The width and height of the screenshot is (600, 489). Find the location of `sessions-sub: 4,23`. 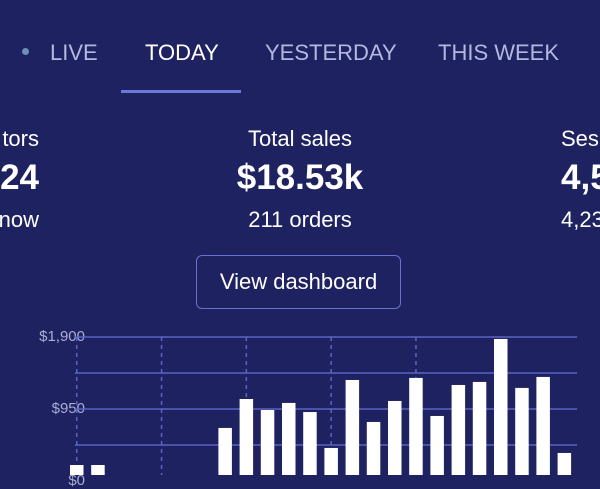

sessions-sub: 4,23 is located at coordinates (580, 219).